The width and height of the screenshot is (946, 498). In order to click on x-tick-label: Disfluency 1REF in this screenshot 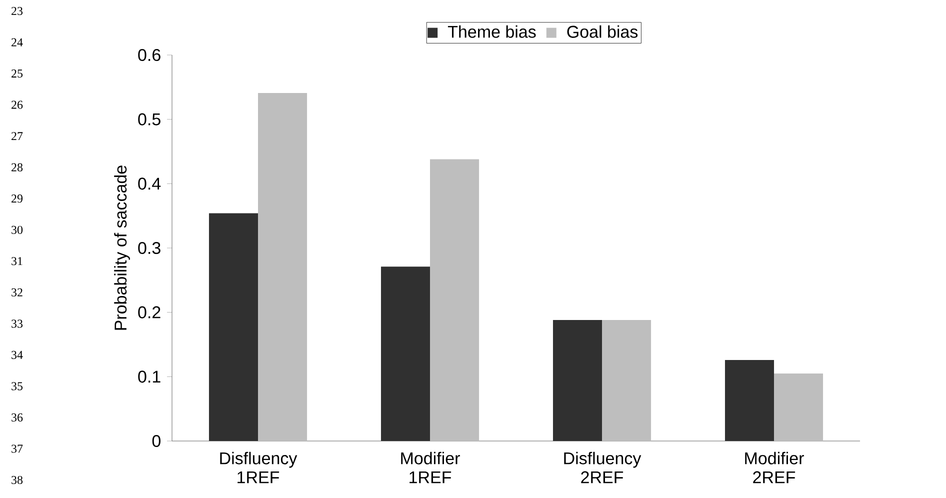, I will do `click(259, 468)`.